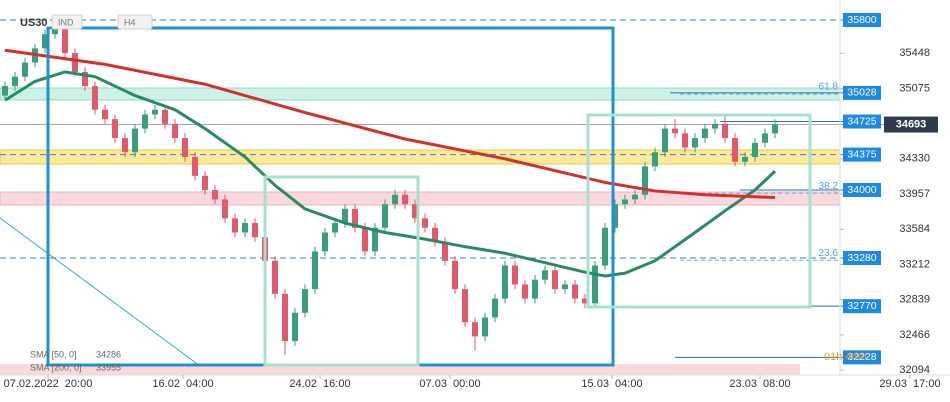  I want to click on fib-label: 61.8, so click(829, 87).